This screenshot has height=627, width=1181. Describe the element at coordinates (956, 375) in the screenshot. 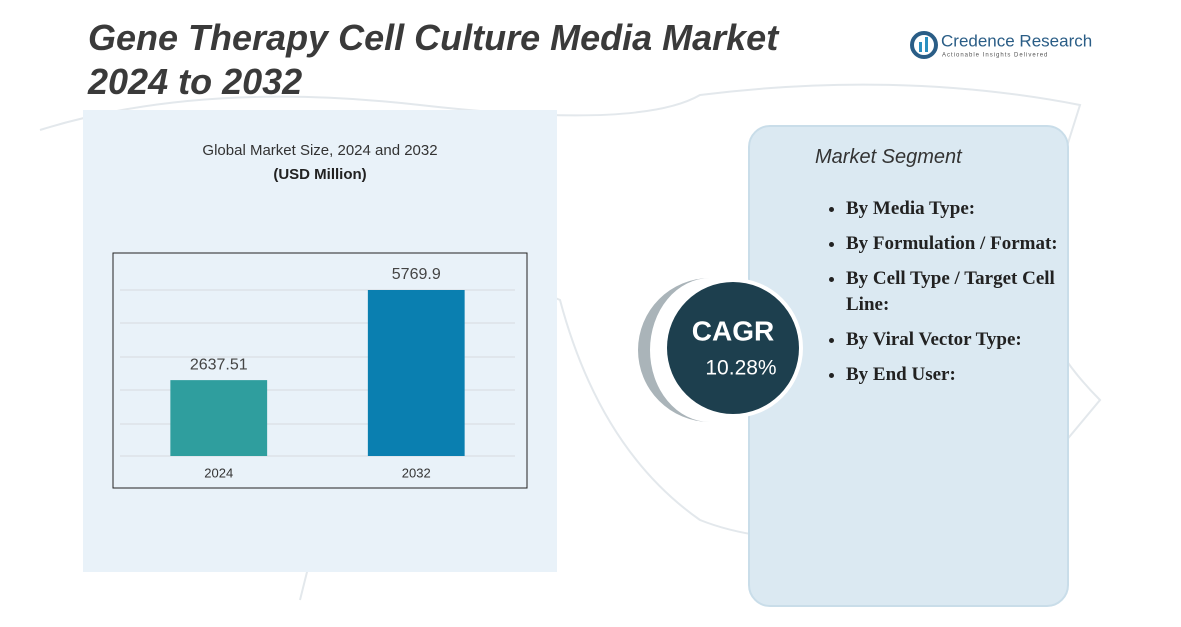

I see `segment-item: By End User:` at that location.